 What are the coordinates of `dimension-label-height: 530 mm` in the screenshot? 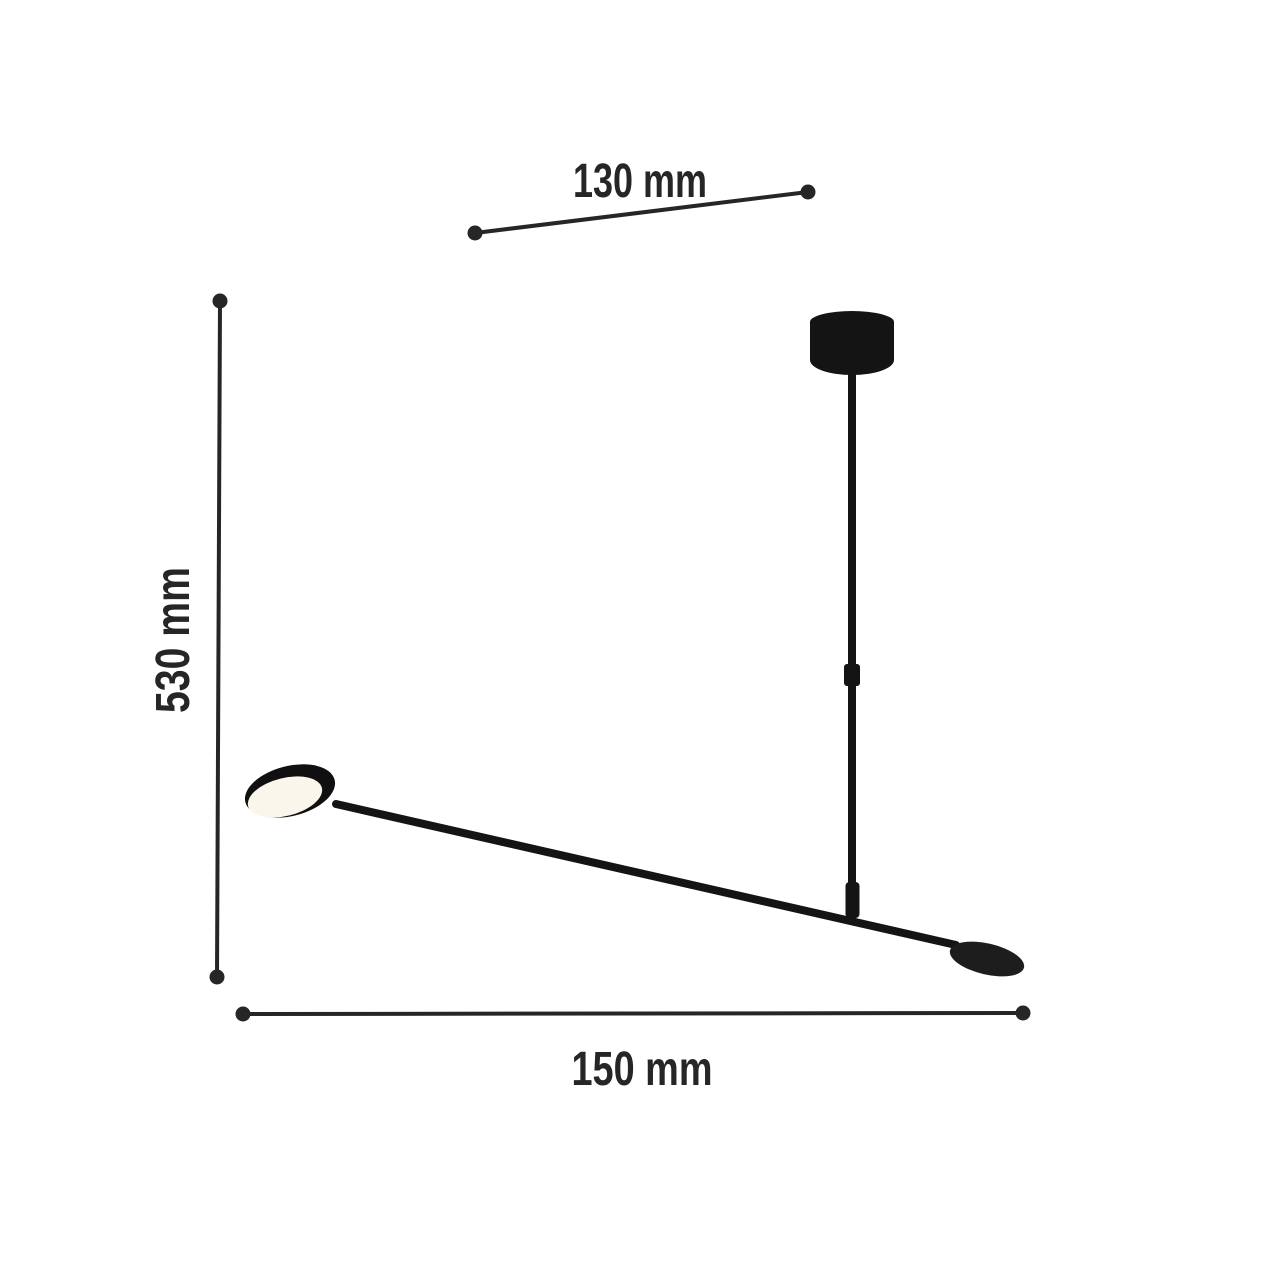 It's located at (173, 640).